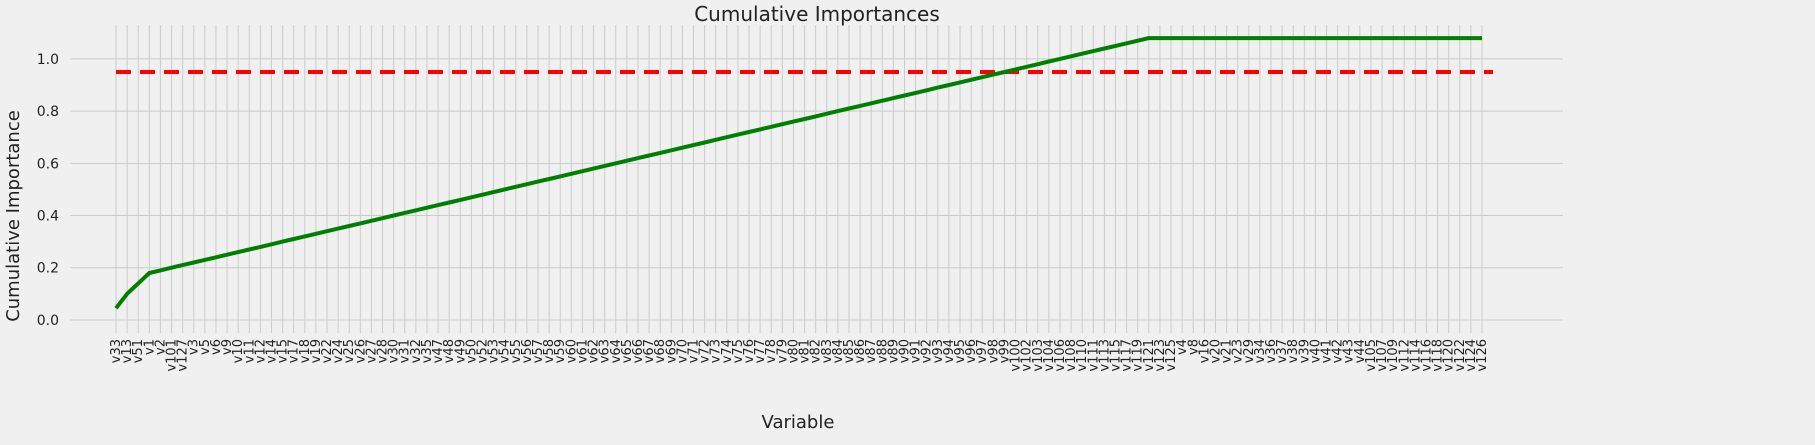  What do you see at coordinates (205, 347) in the screenshot?
I see `x-tick-label: v5` at bounding box center [205, 347].